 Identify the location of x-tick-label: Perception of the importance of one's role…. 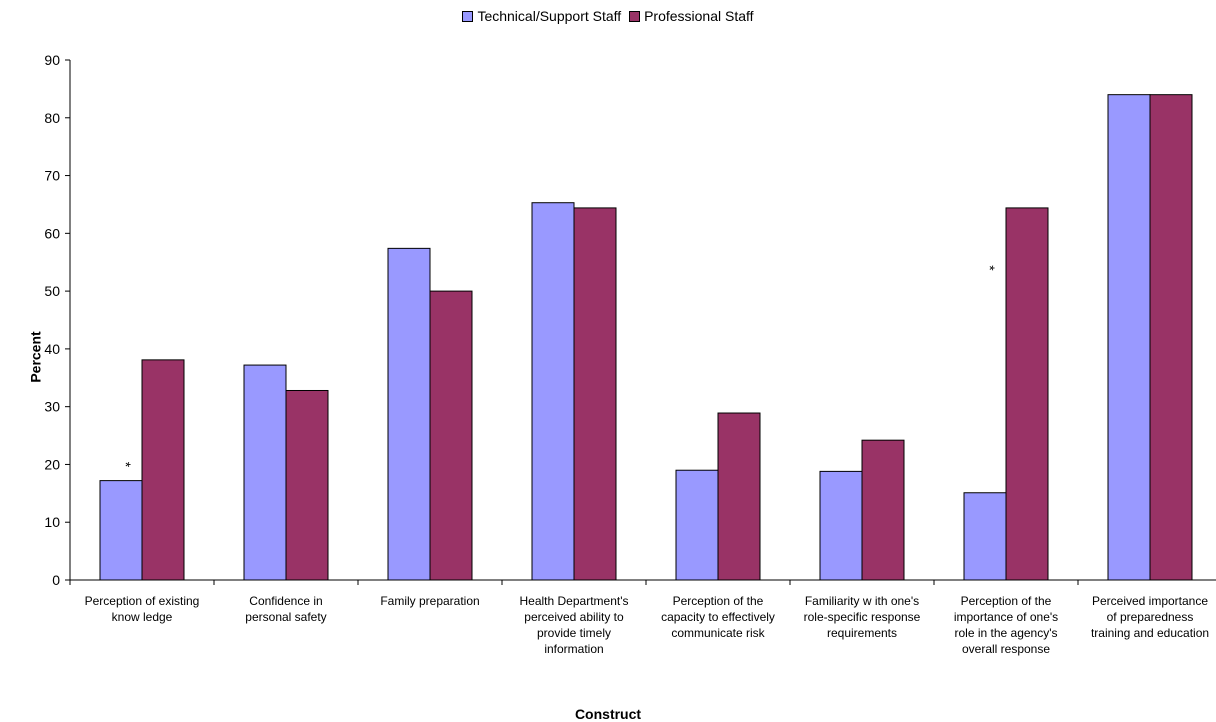
(1006, 625).